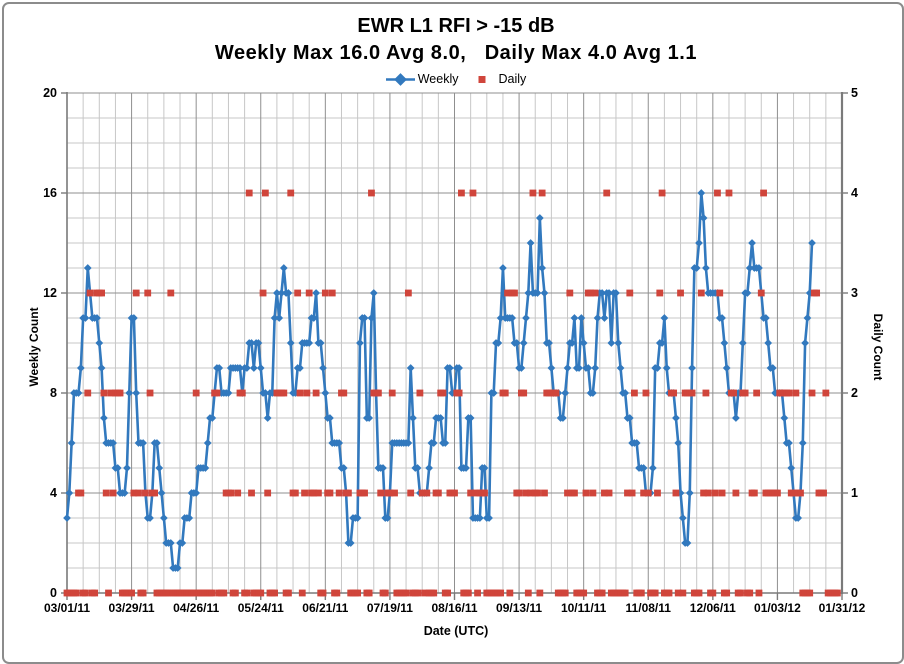 Image resolution: width=904 pixels, height=664 pixels. What do you see at coordinates (50, 92) in the screenshot?
I see `y-left-tick-label: 20` at bounding box center [50, 92].